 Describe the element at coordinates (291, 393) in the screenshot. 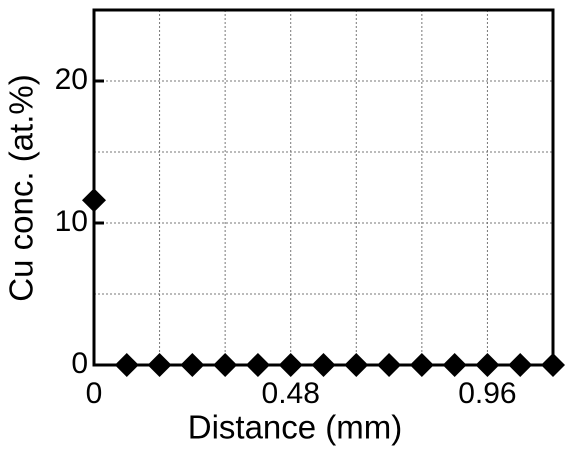

I see `x-tick-label: 0.48` at that location.